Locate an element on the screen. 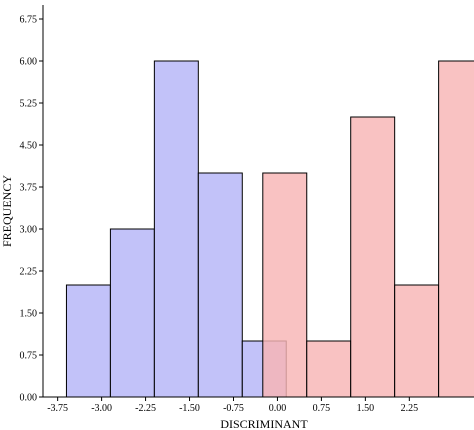 Image resolution: width=474 pixels, height=430 pixels. y-tick-label: 6.00 is located at coordinates (29, 62).